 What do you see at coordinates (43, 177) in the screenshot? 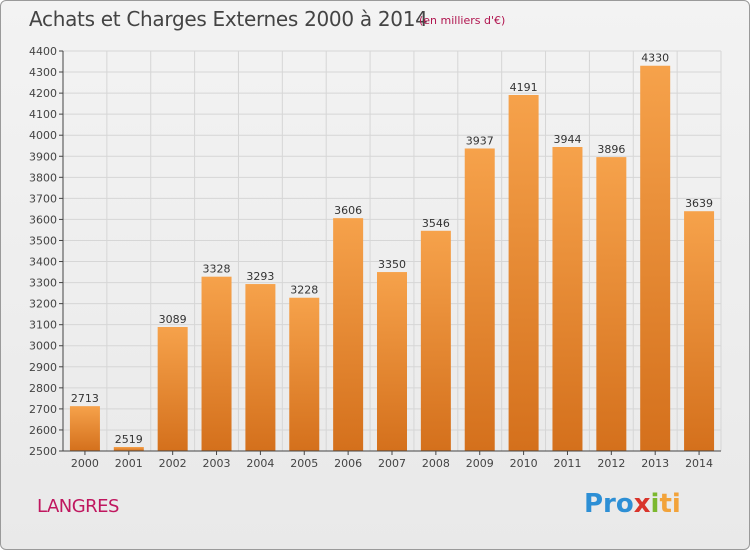
I see `y-tick-label: 3800` at bounding box center [43, 177].